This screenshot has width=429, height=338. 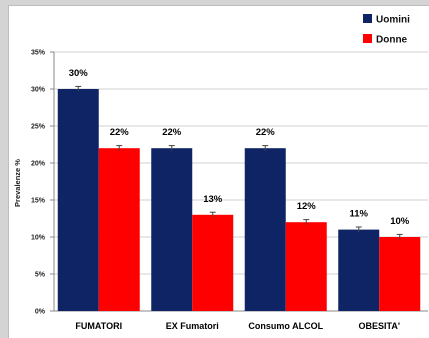 What do you see at coordinates (393, 20) in the screenshot?
I see `legend-label-uomini: Uomini` at bounding box center [393, 20].